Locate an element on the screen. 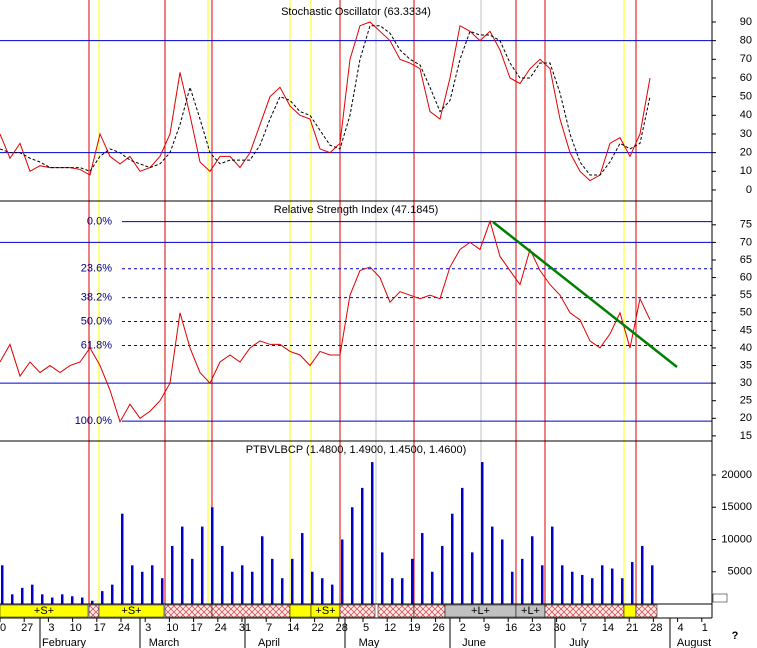  x-tick-label: 30 is located at coordinates (559, 628).